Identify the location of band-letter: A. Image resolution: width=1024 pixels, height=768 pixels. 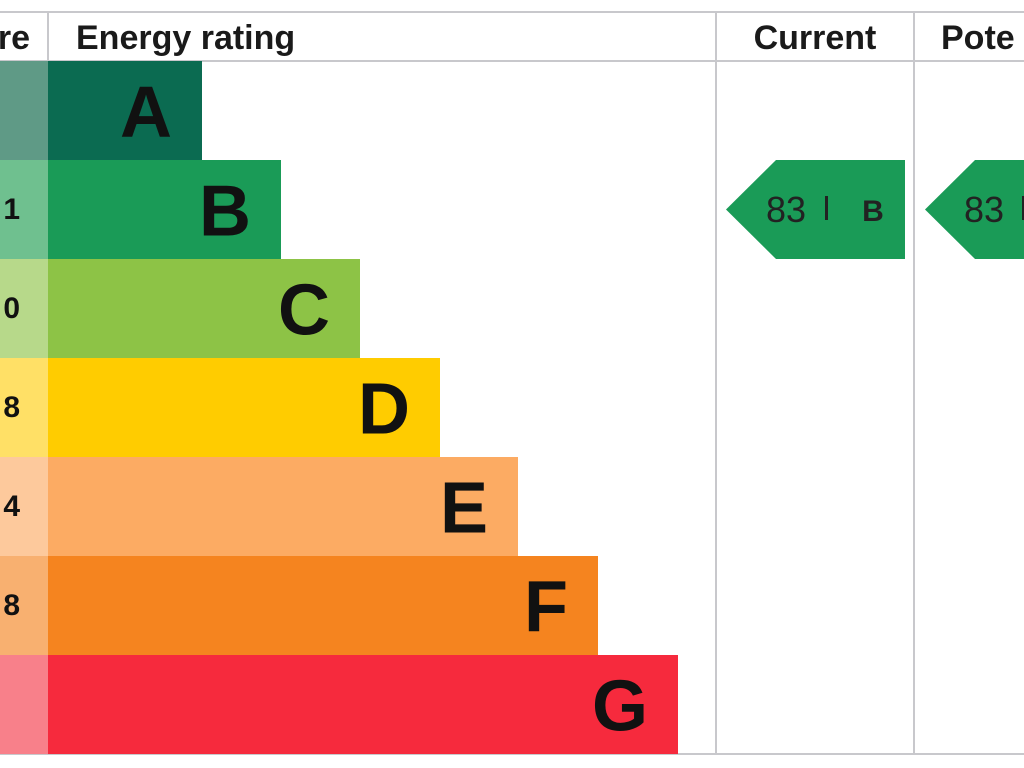
(146, 113).